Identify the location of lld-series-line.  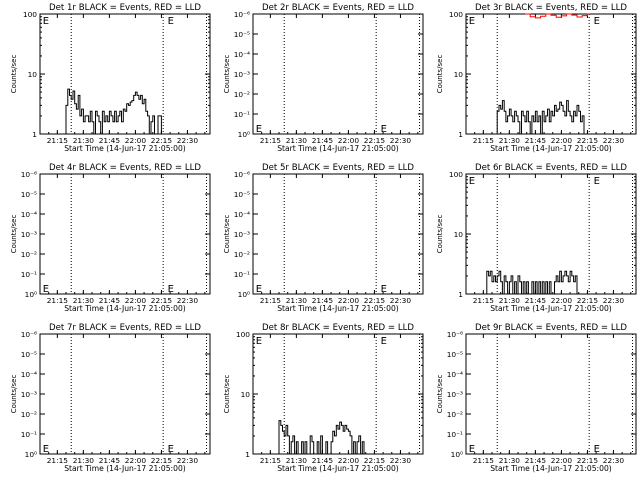
(557, 16).